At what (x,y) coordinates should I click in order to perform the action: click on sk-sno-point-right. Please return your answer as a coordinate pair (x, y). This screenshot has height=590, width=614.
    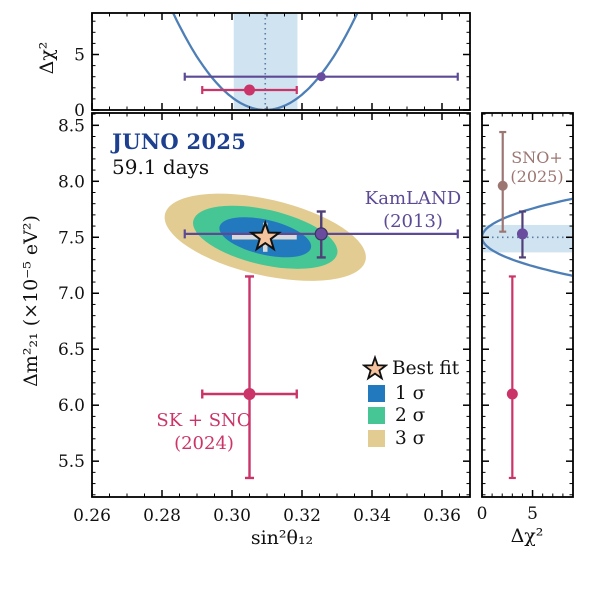
    Looking at the image, I should click on (512, 394).